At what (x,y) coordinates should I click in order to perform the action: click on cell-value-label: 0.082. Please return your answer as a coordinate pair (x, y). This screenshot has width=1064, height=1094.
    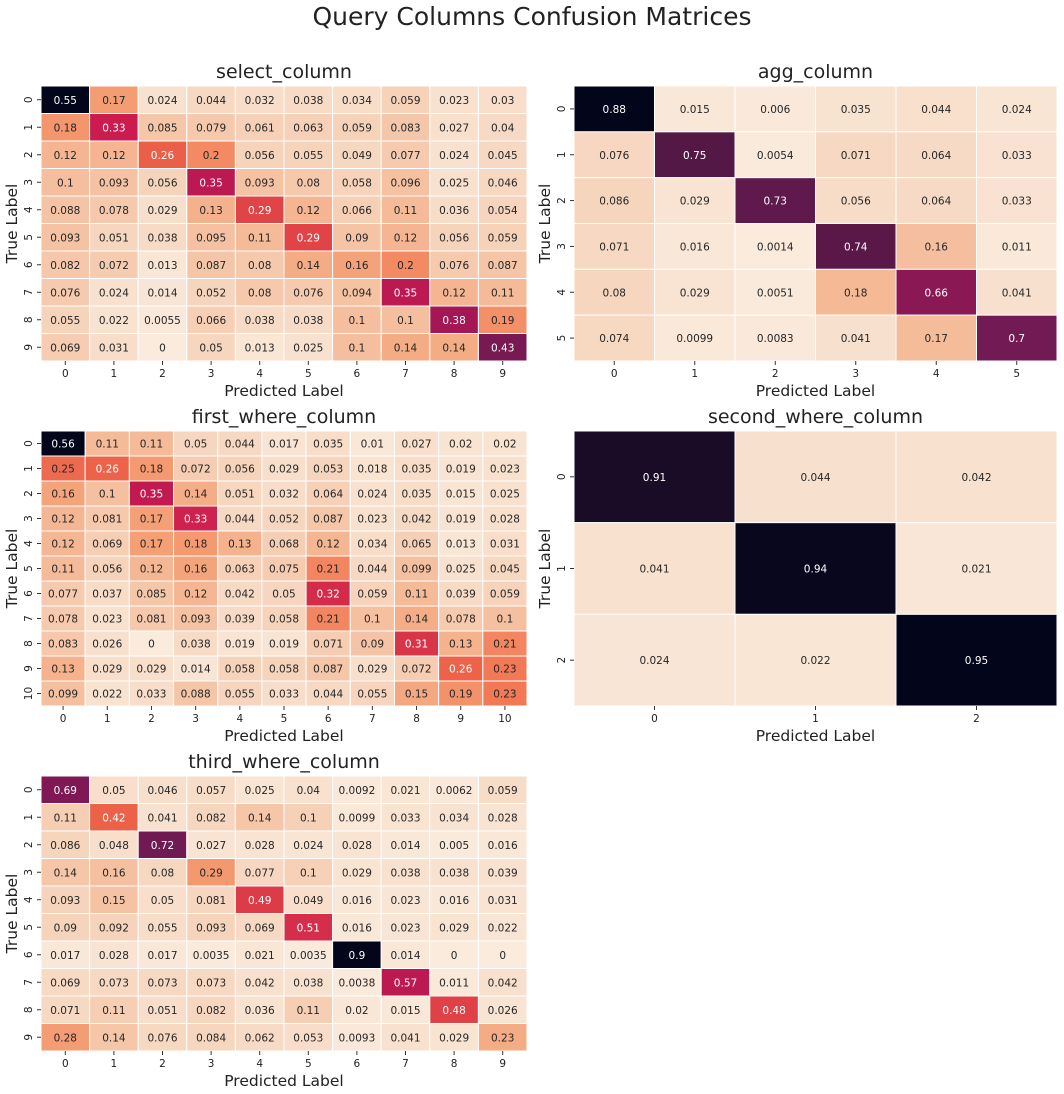
    Looking at the image, I should click on (211, 1011).